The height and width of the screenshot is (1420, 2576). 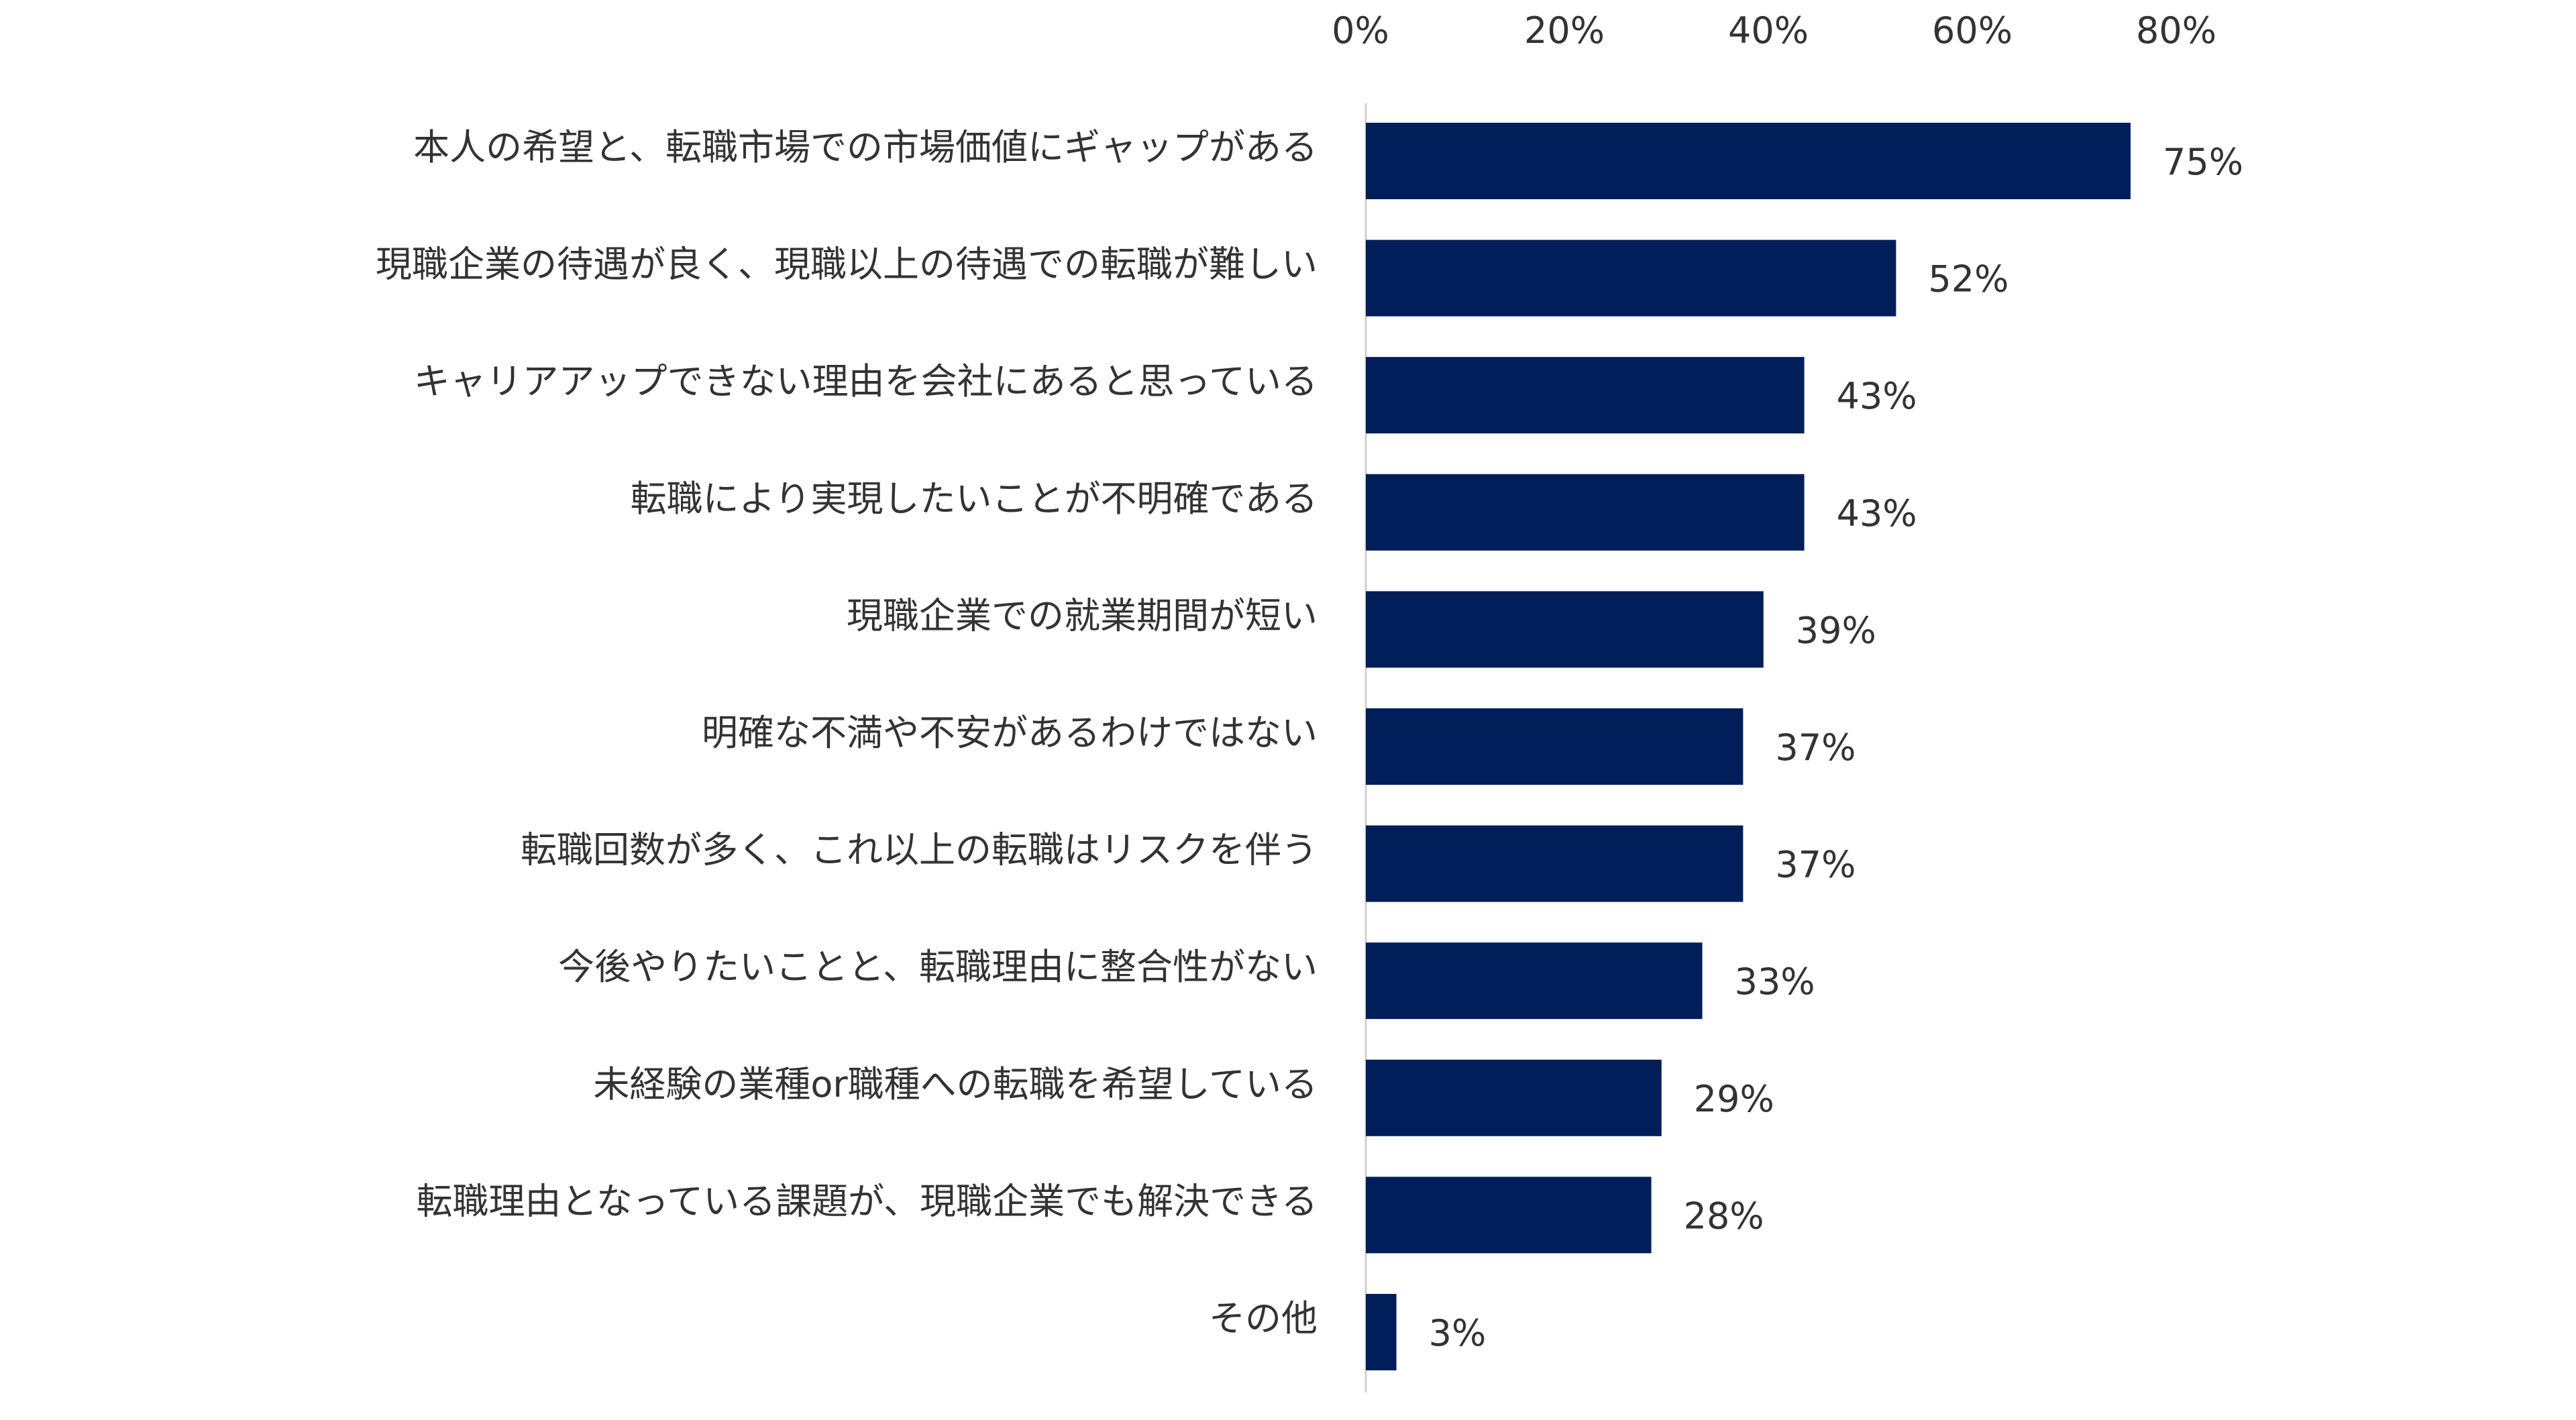 What do you see at coordinates (974, 499) in the screenshot?
I see `category-label: 転職により実現したいことが不明確である` at bounding box center [974, 499].